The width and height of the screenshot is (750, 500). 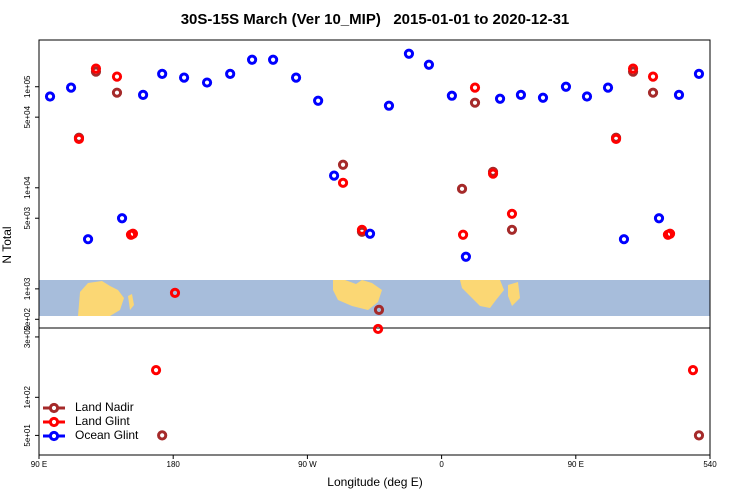 I want to click on y-tick-label: 5e+01, so click(x=27, y=435).